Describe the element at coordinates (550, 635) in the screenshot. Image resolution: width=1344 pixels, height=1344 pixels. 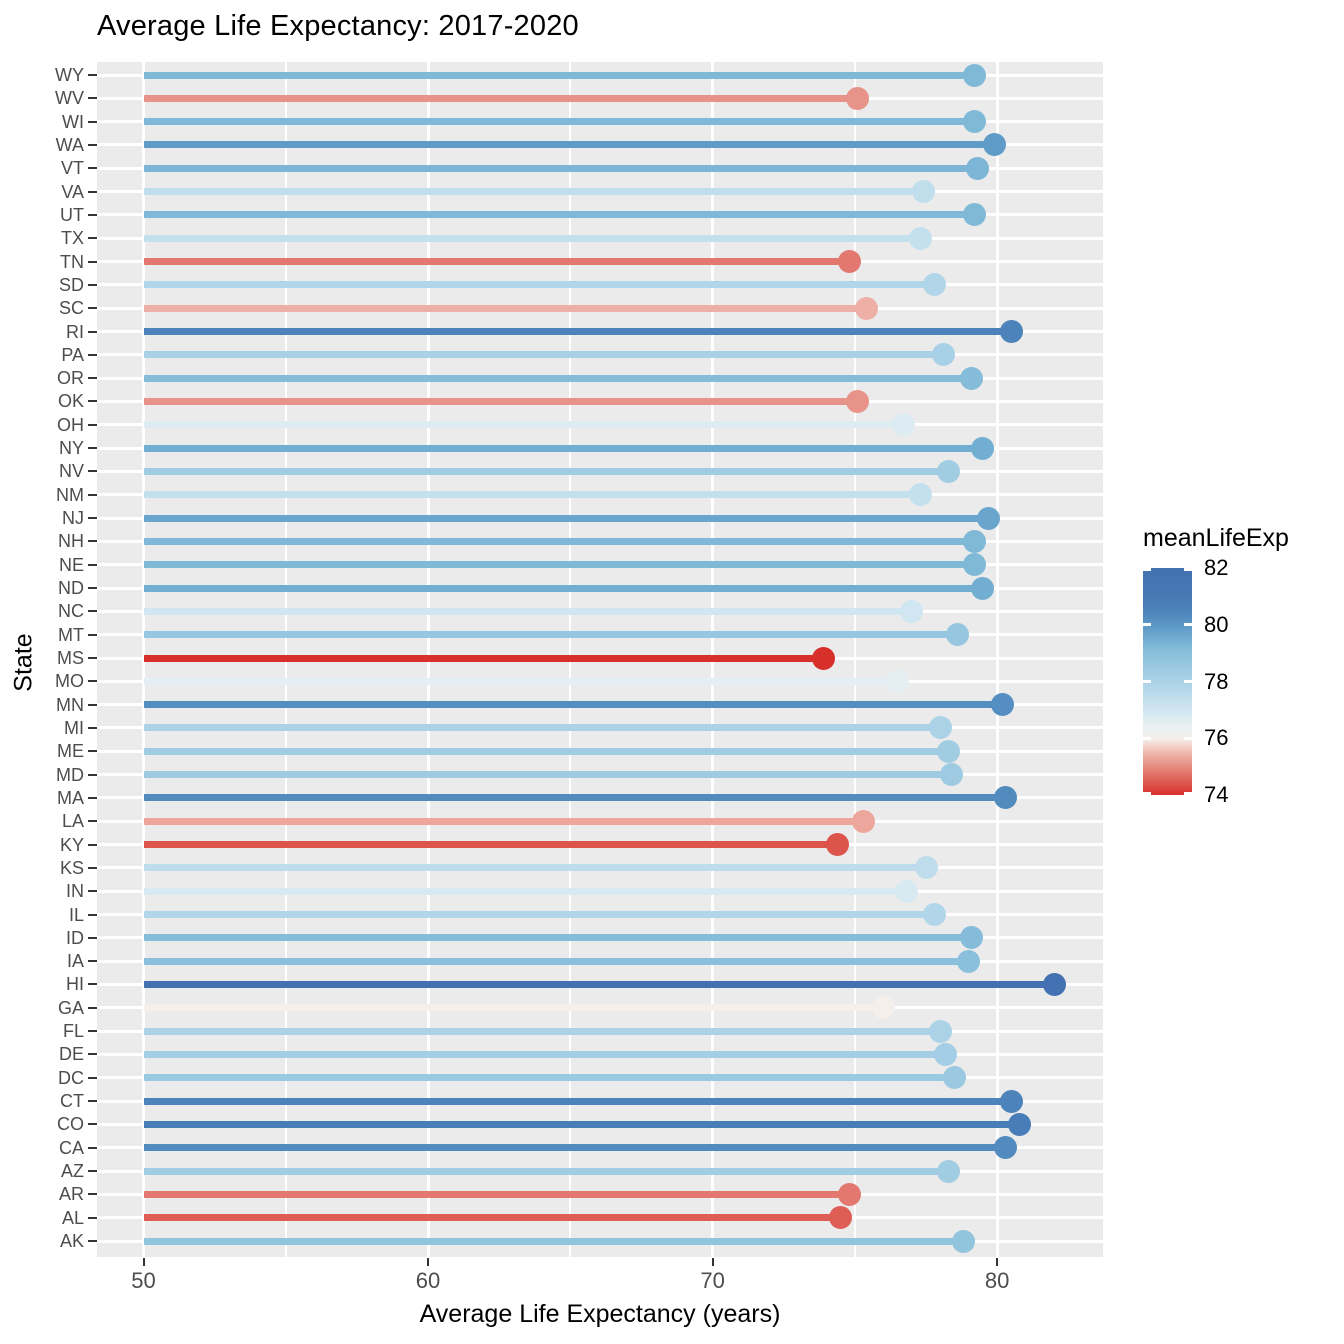
I see `lollipop-line-MT` at that location.